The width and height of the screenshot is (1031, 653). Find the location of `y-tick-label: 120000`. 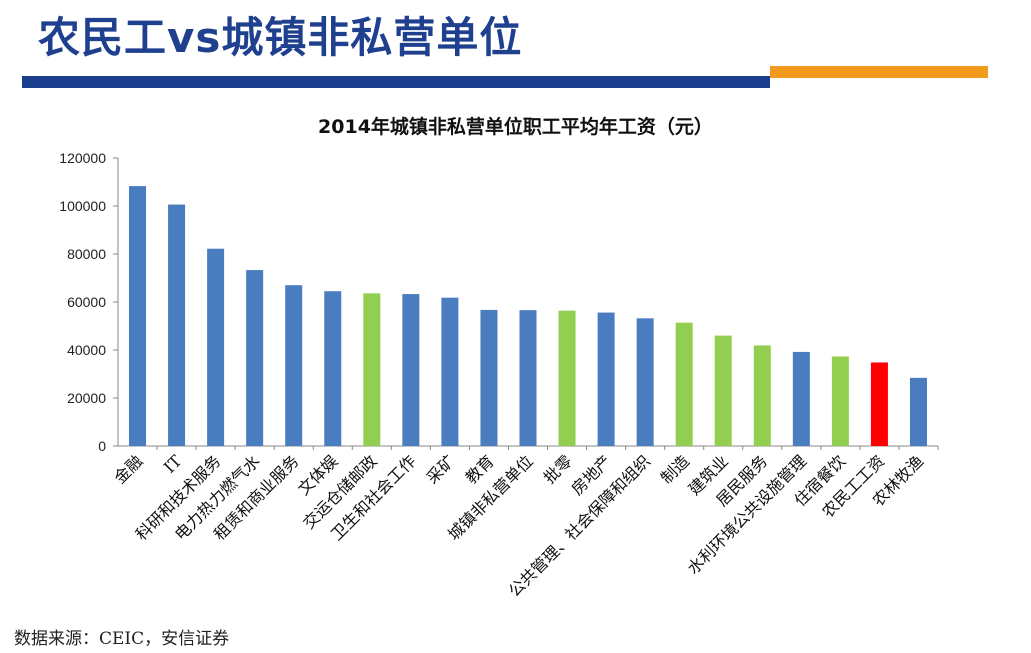

y-tick-label: 120000 is located at coordinates (82, 158).